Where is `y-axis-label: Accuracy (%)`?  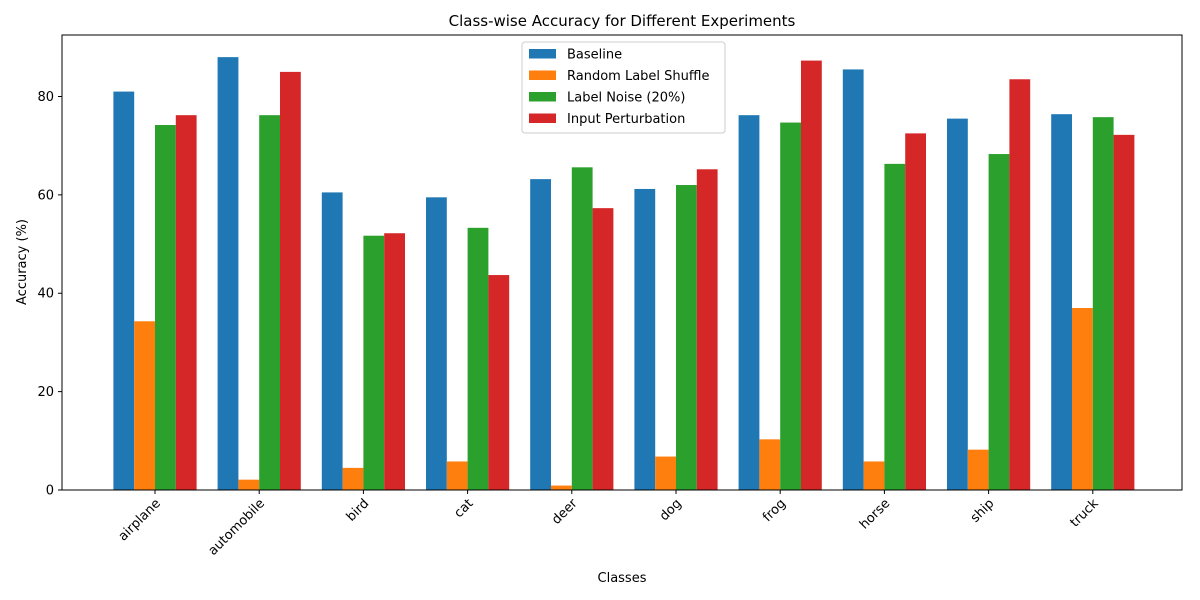
y-axis-label: Accuracy (%) is located at coordinates (22, 262).